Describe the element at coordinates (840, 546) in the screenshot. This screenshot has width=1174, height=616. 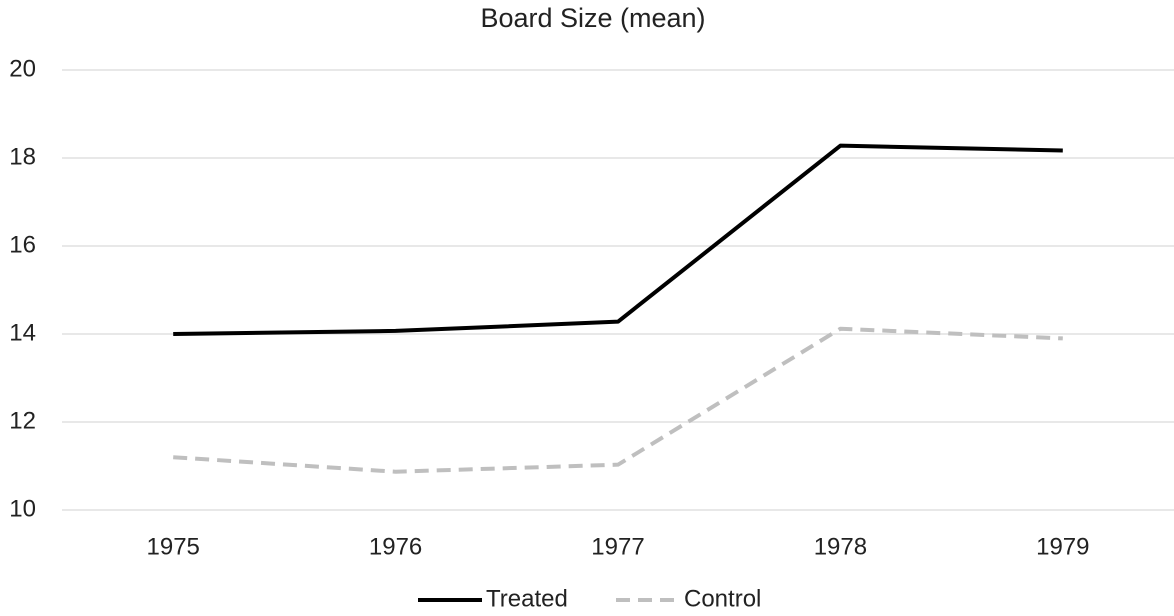
I see `x-tick-label: 1978` at that location.